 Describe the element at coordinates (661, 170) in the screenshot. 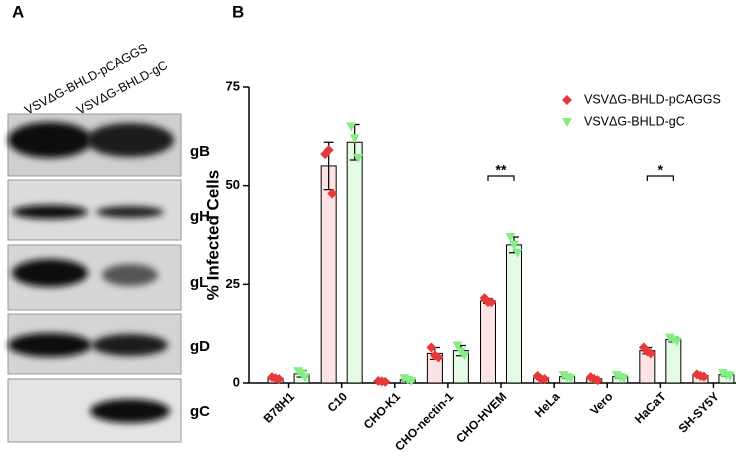

I see `significance-label: *` at that location.